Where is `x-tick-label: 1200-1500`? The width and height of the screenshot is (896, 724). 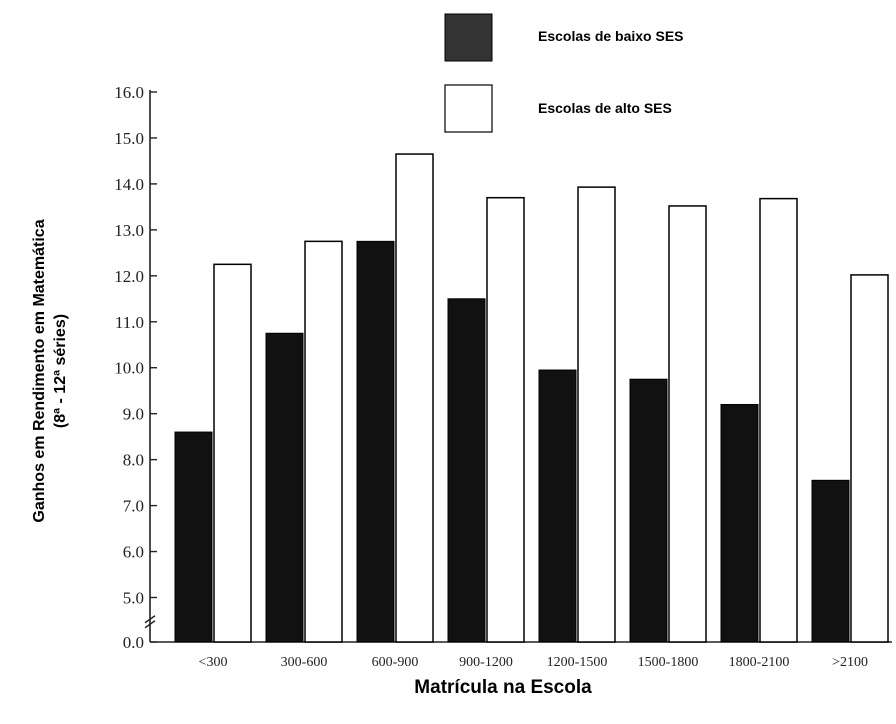
x-tick-label: 1200-1500 is located at coordinates (577, 662).